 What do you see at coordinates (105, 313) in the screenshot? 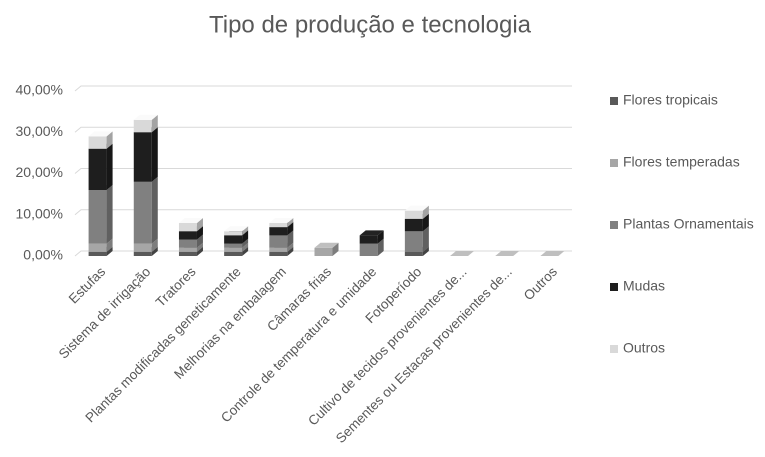
I see `x-tick-label: Sistema de irrigação` at bounding box center [105, 313].